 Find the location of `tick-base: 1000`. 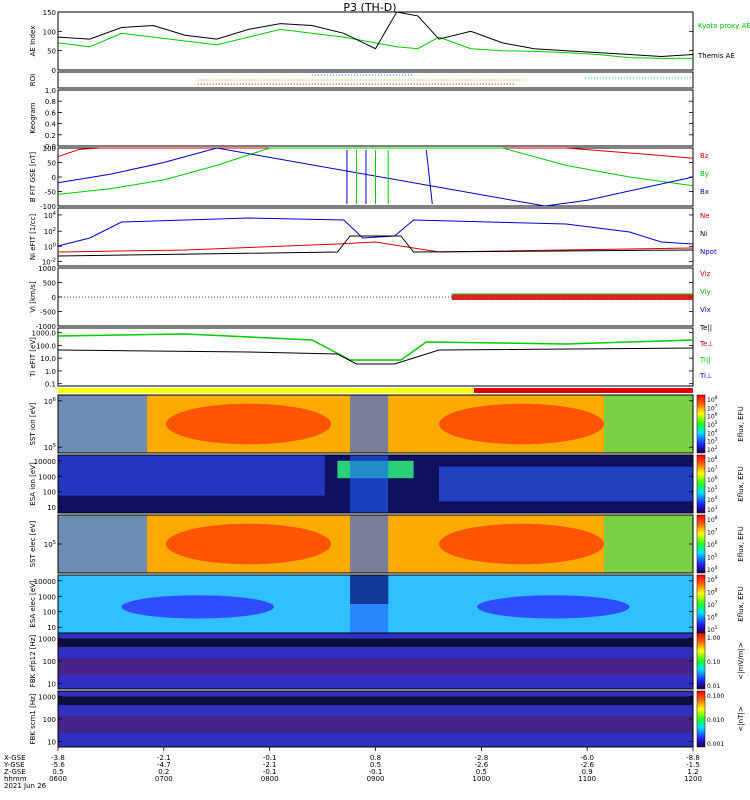

tick-base: 1000 is located at coordinates (47, 269).